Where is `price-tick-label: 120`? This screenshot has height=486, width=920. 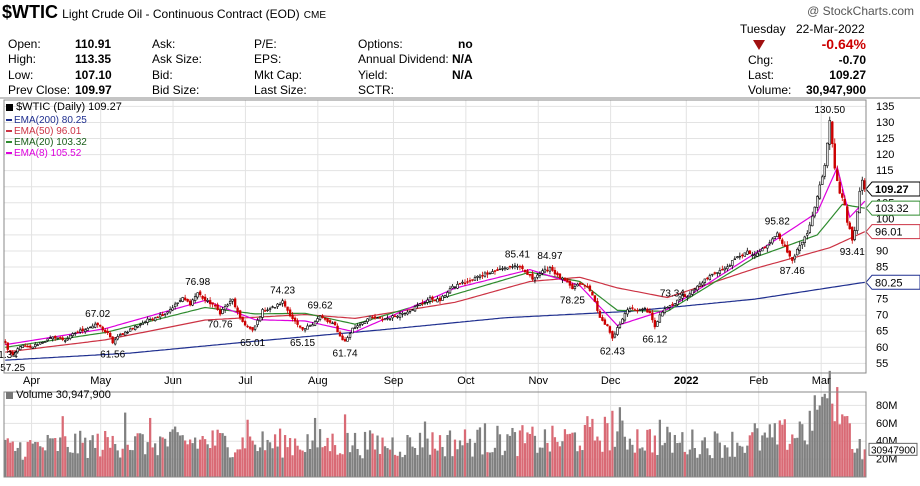 price-tick-label: 120 is located at coordinates (885, 155).